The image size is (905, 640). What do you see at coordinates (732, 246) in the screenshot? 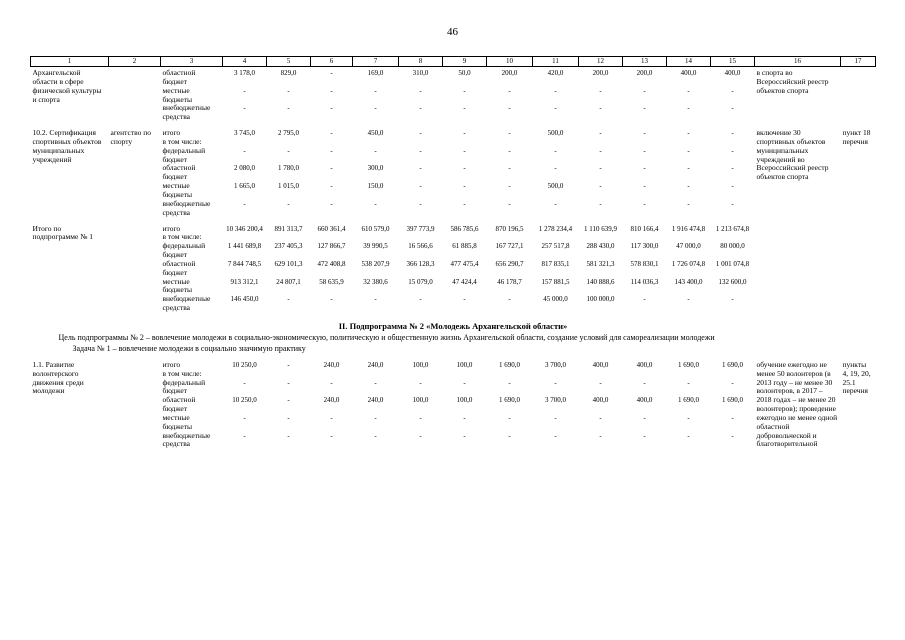
I see `value-cell: 80 000,0` at bounding box center [732, 246].